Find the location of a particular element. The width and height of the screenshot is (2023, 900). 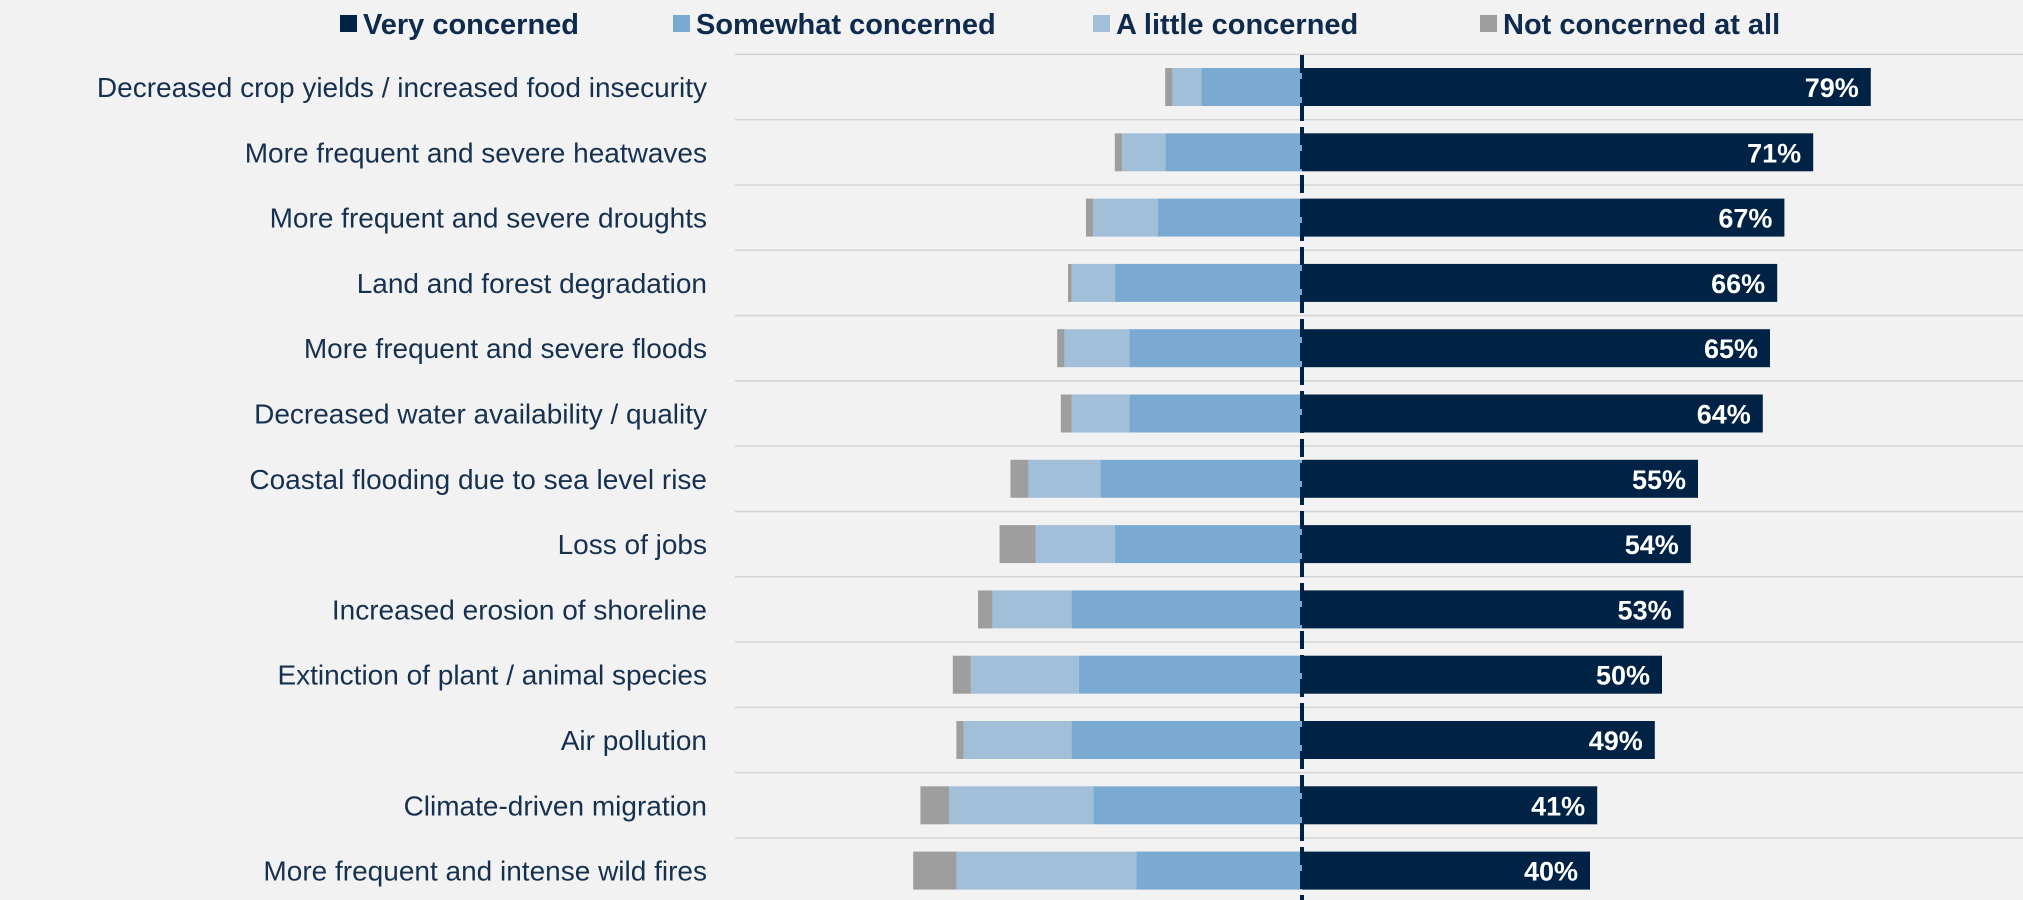

category-label-6: Coastal flooding due to sea level rise is located at coordinates (478, 479).